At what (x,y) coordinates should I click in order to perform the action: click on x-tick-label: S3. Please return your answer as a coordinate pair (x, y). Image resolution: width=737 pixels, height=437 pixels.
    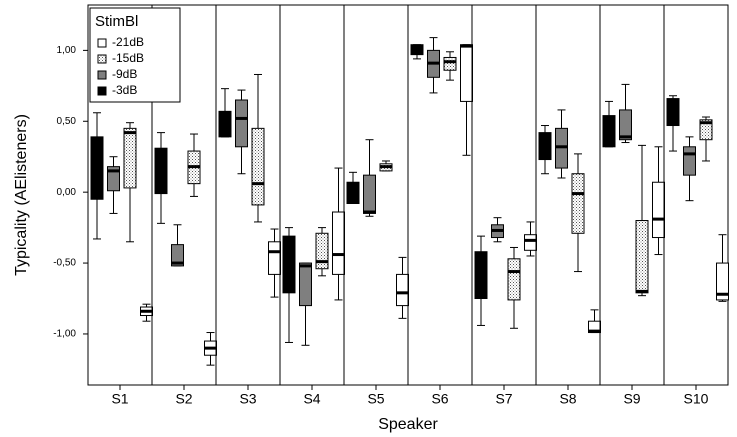
    Looking at the image, I should click on (247, 399).